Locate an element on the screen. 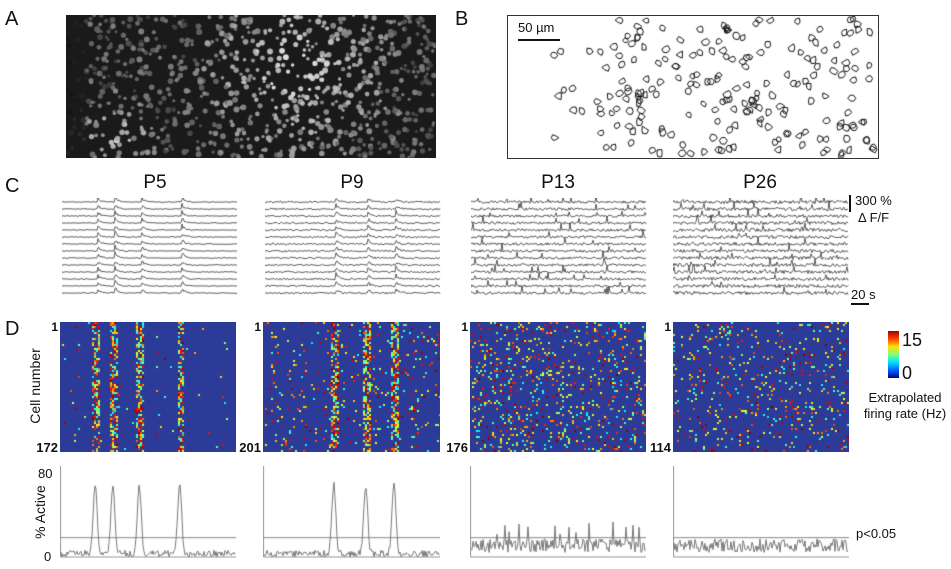 This screenshot has height=569, width=951. scale-bar is located at coordinates (539, 40).